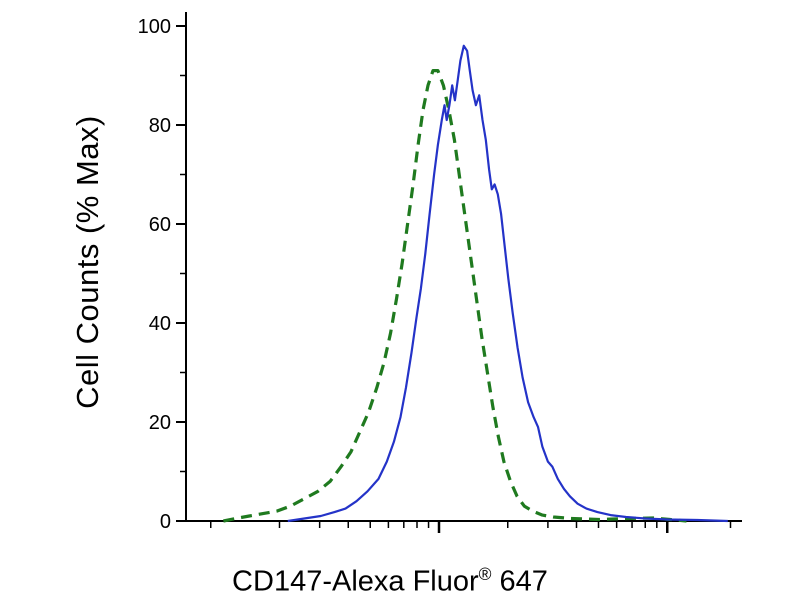  What do you see at coordinates (160, 126) in the screenshot?
I see `y-tick-label: 80` at bounding box center [160, 126].